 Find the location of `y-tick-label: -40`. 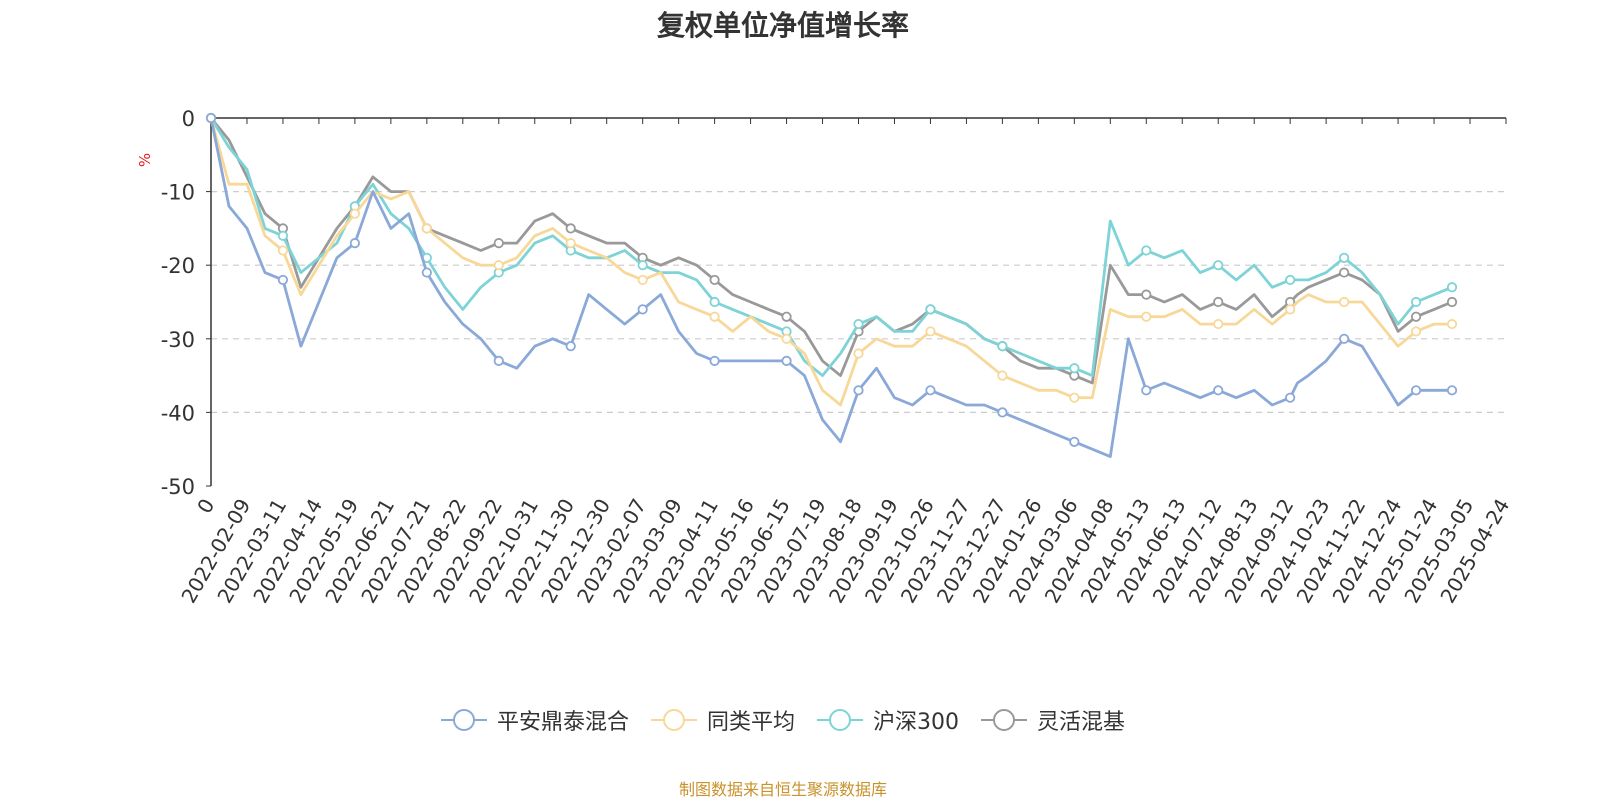

y-tick-label: -40 is located at coordinates (178, 413).